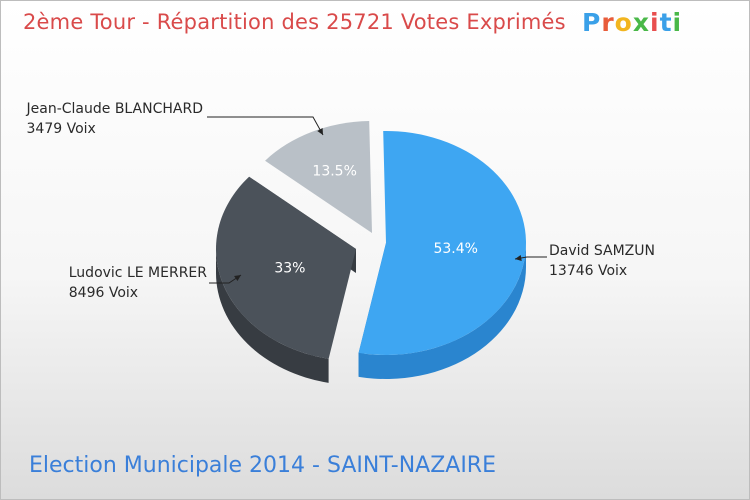 The height and width of the screenshot is (500, 750). I want to click on proxiti-logo: Proxiti, so click(632, 22).